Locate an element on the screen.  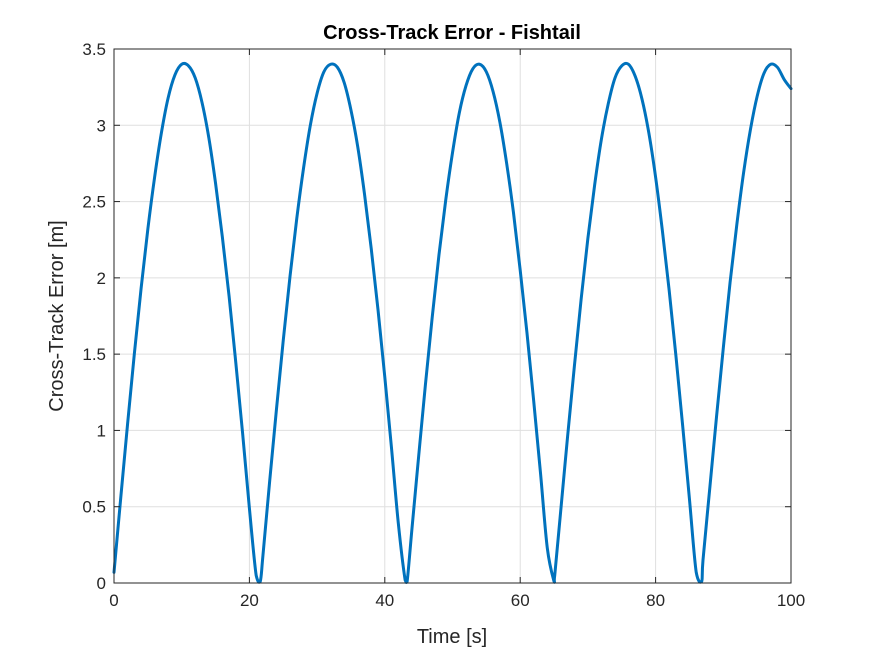
y-tick-label: 2 is located at coordinates (101, 278).